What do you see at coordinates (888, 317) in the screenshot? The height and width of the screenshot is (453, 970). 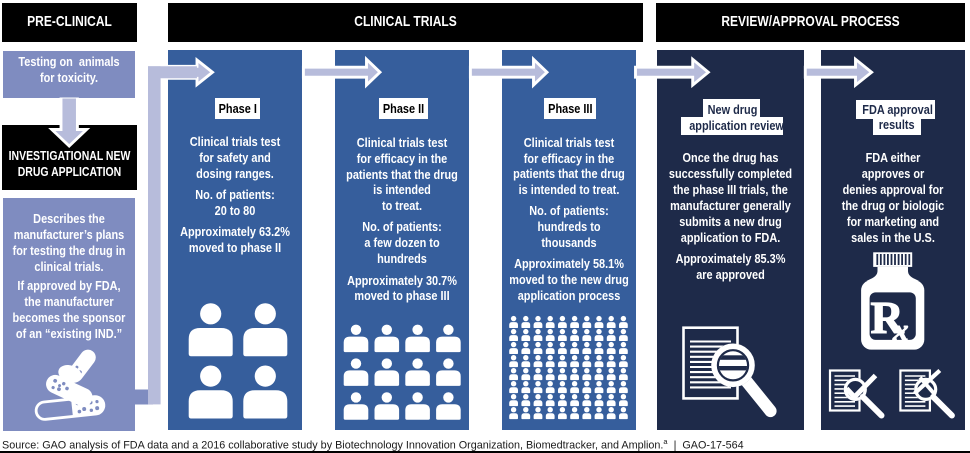 I see `svg-text: R` at bounding box center [888, 317].